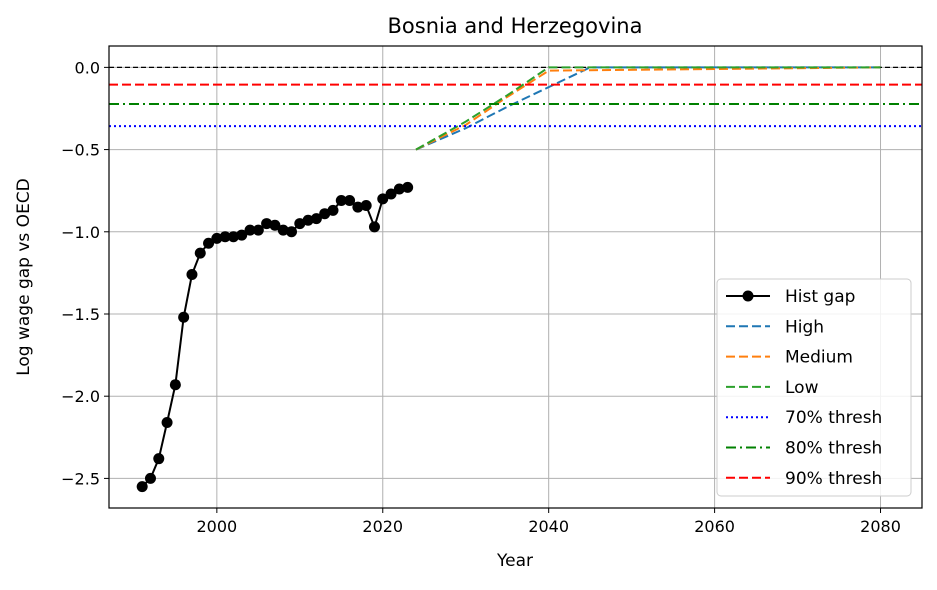 This screenshot has height=590, width=937. What do you see at coordinates (382, 526) in the screenshot?
I see `x-tick-label: 2020` at bounding box center [382, 526].